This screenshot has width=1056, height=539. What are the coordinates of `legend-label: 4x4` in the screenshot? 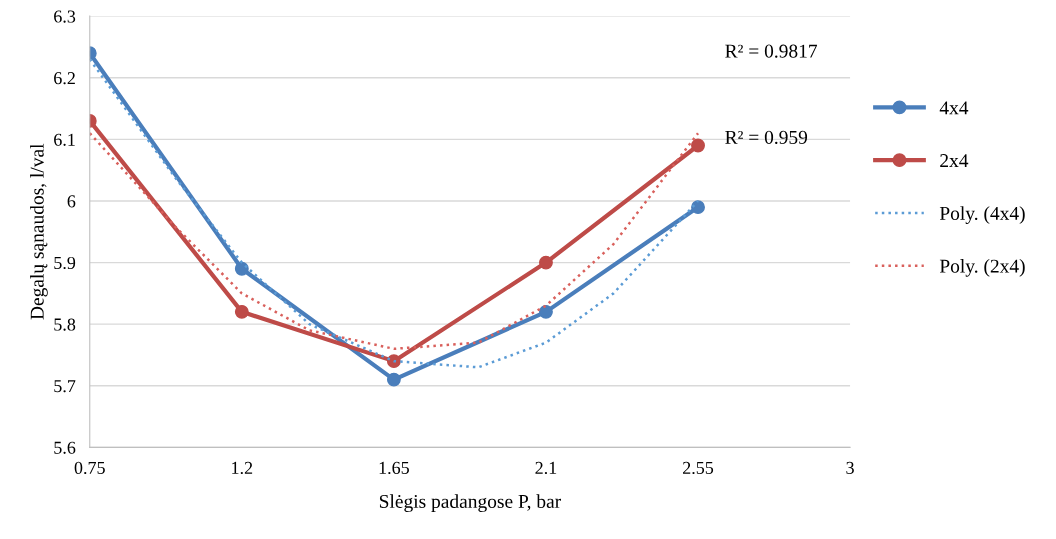 It's located at (954, 108).